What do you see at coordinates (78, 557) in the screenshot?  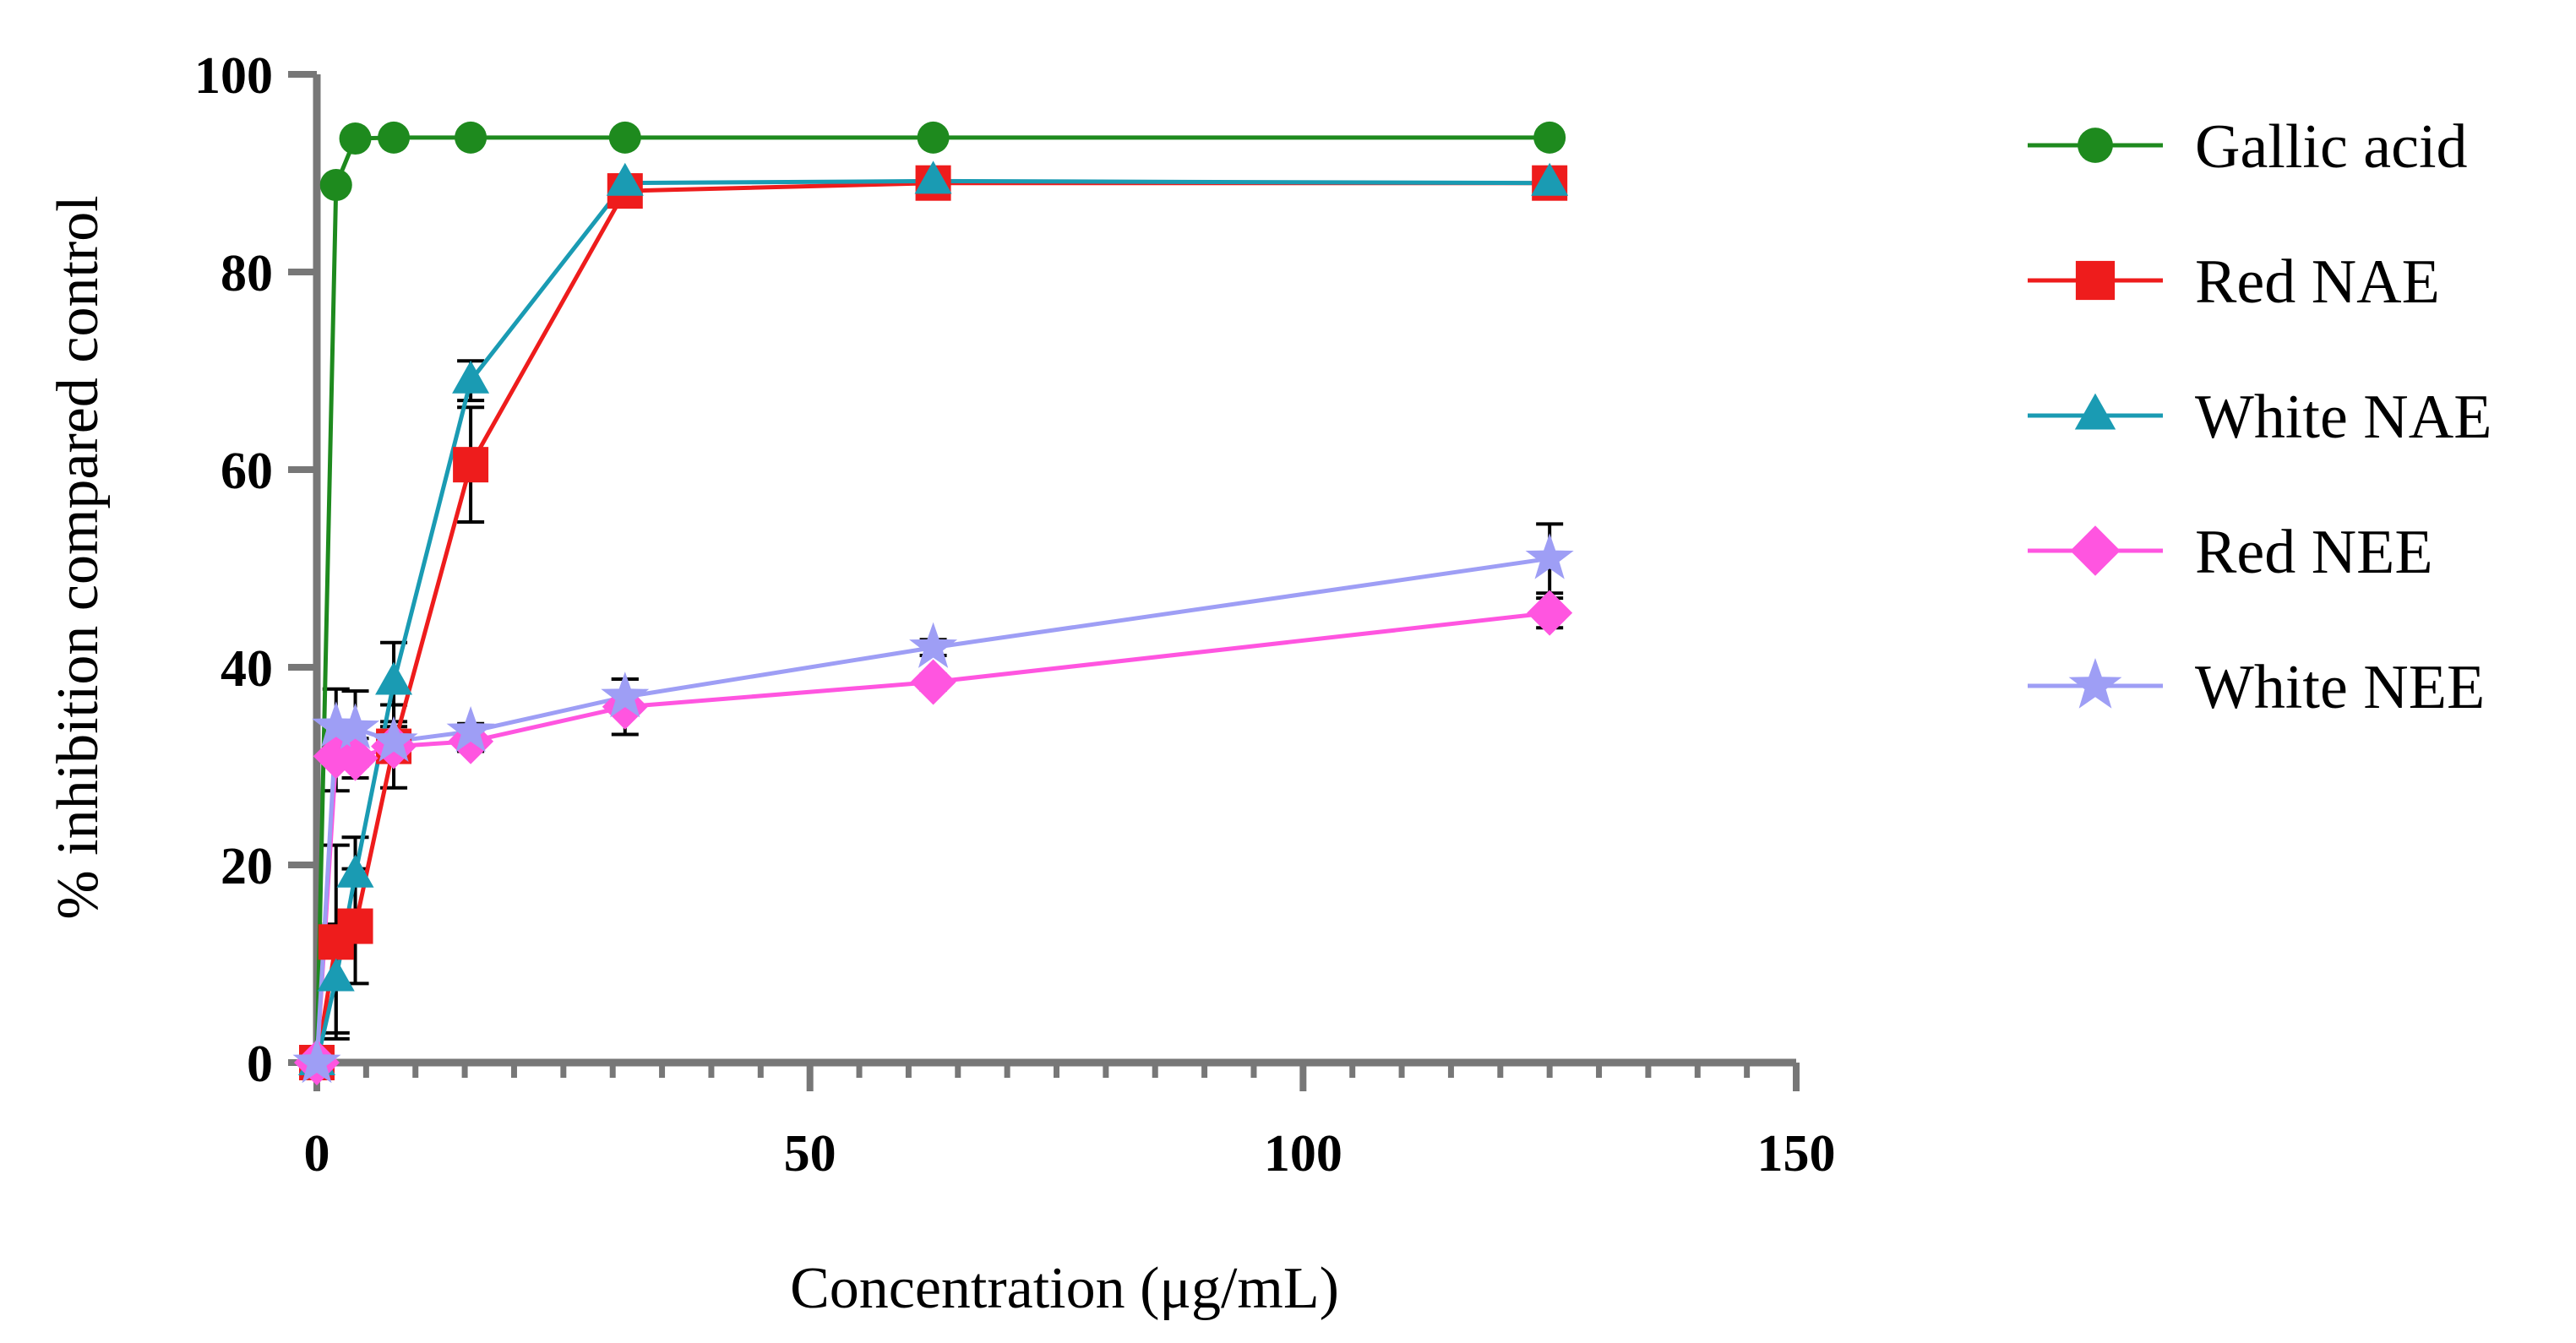 I see `y-axis-title: % inhibition compared control` at bounding box center [78, 557].